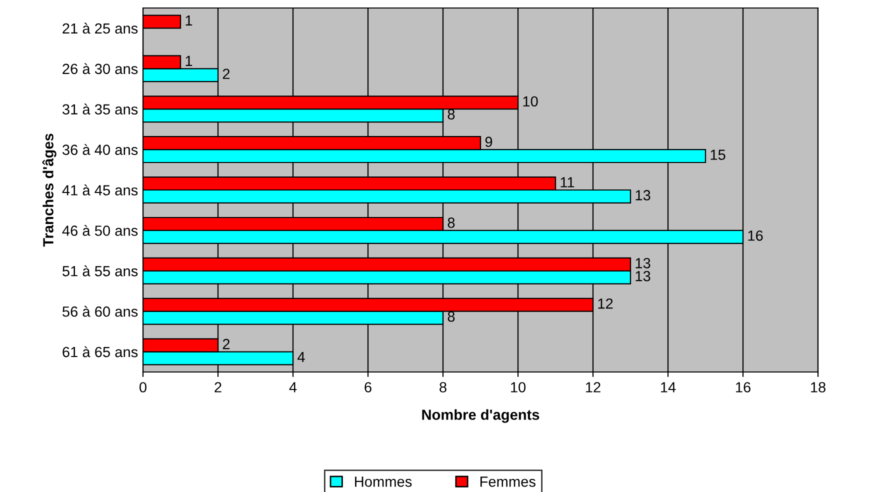  I want to click on x-tick-label: 2, so click(218, 387).